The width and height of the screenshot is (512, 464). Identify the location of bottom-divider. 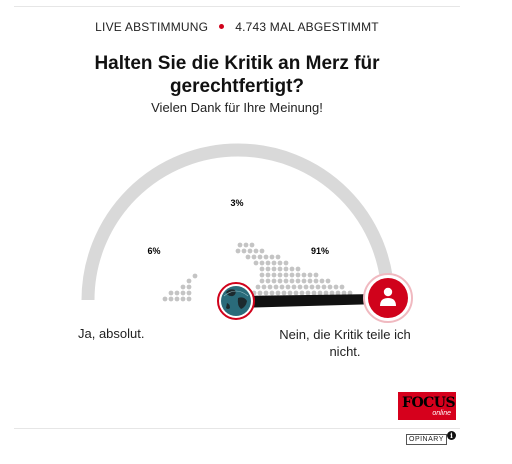
(237, 428).